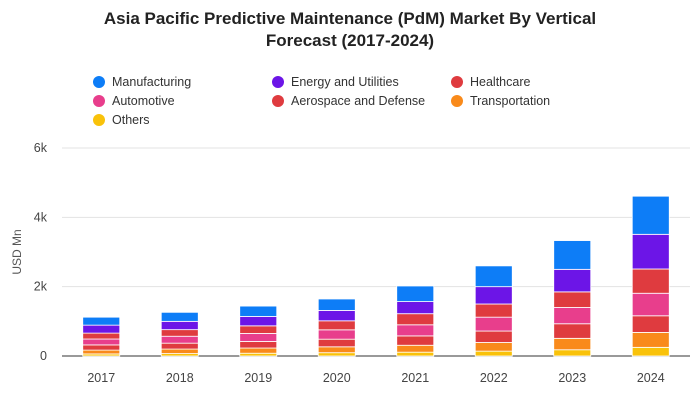  I want to click on y-tick-label: 6k, so click(41, 148).